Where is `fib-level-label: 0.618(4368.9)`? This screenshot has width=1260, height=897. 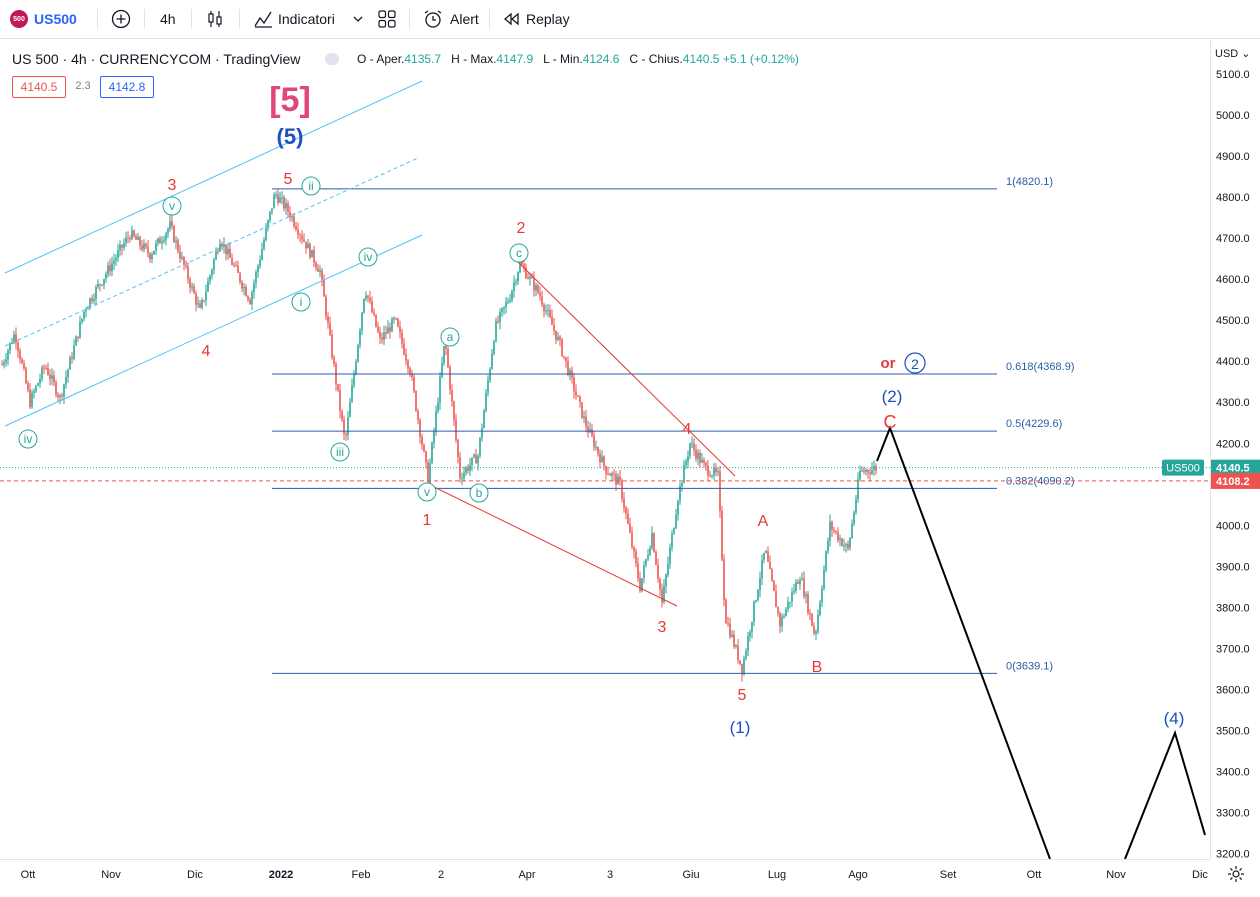 fib-level-label: 0.618(4368.9) is located at coordinates (1040, 367).